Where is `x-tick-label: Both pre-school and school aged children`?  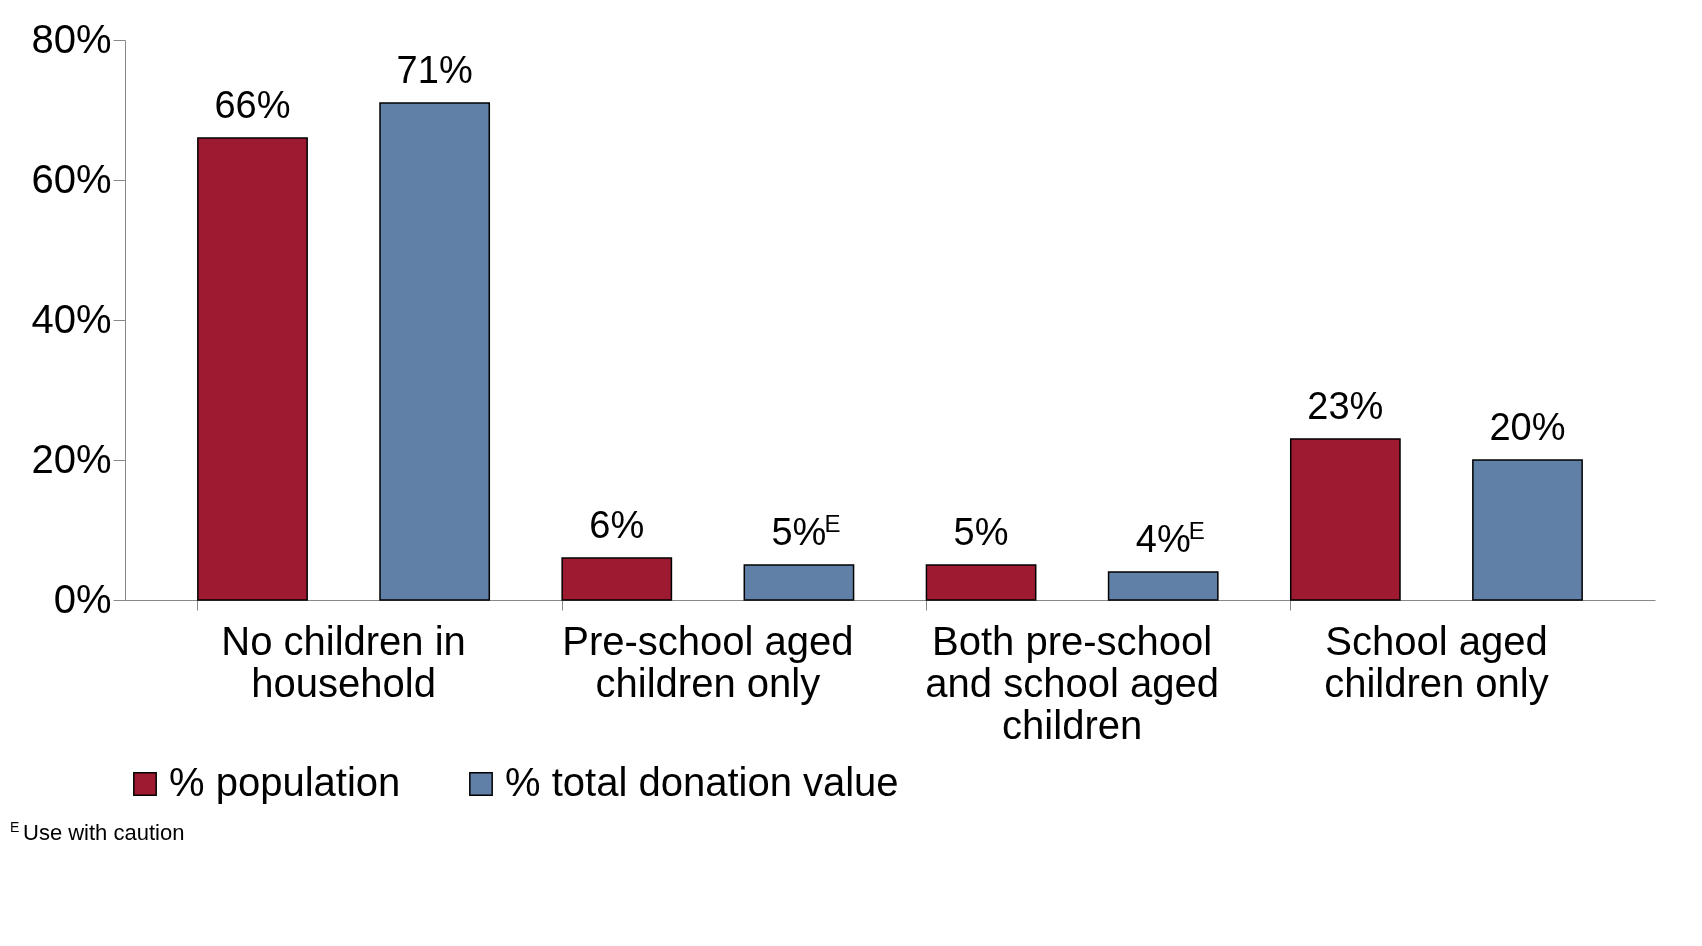 x-tick-label: Both pre-school and school aged children is located at coordinates (1072, 682).